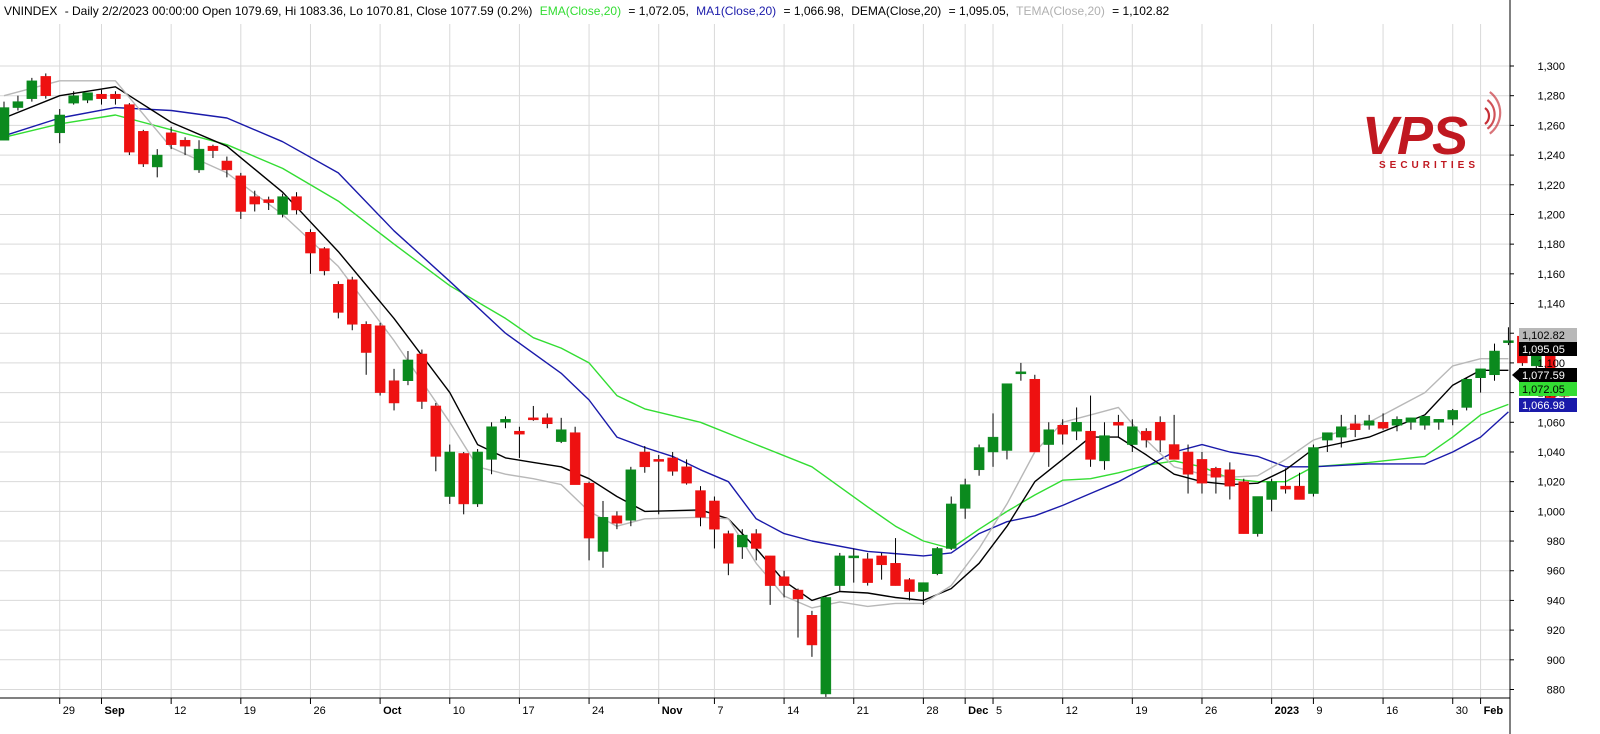 The image size is (1600, 734). Describe the element at coordinates (459, 711) in the screenshot. I see `x-tick-label: 10` at that location.